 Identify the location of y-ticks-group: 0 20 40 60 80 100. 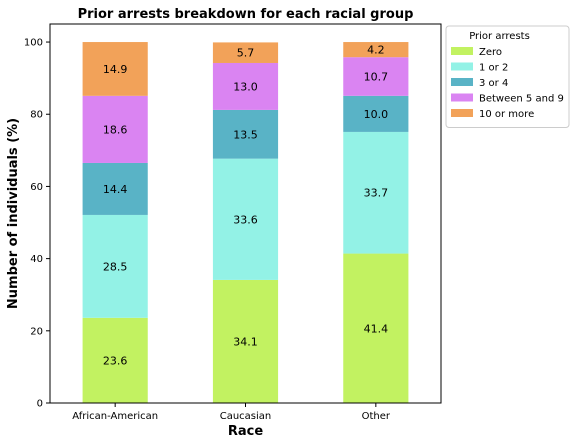
(37, 224).